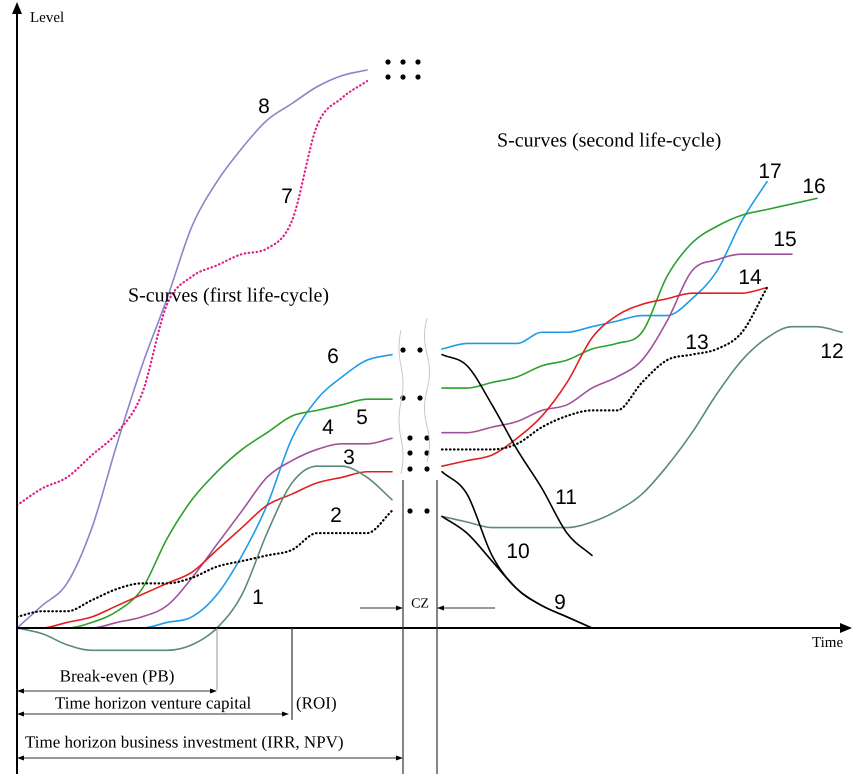 The image size is (853, 774). What do you see at coordinates (229, 295) in the screenshot?
I see `annotation: S-curves (first life-cycle)` at bounding box center [229, 295].